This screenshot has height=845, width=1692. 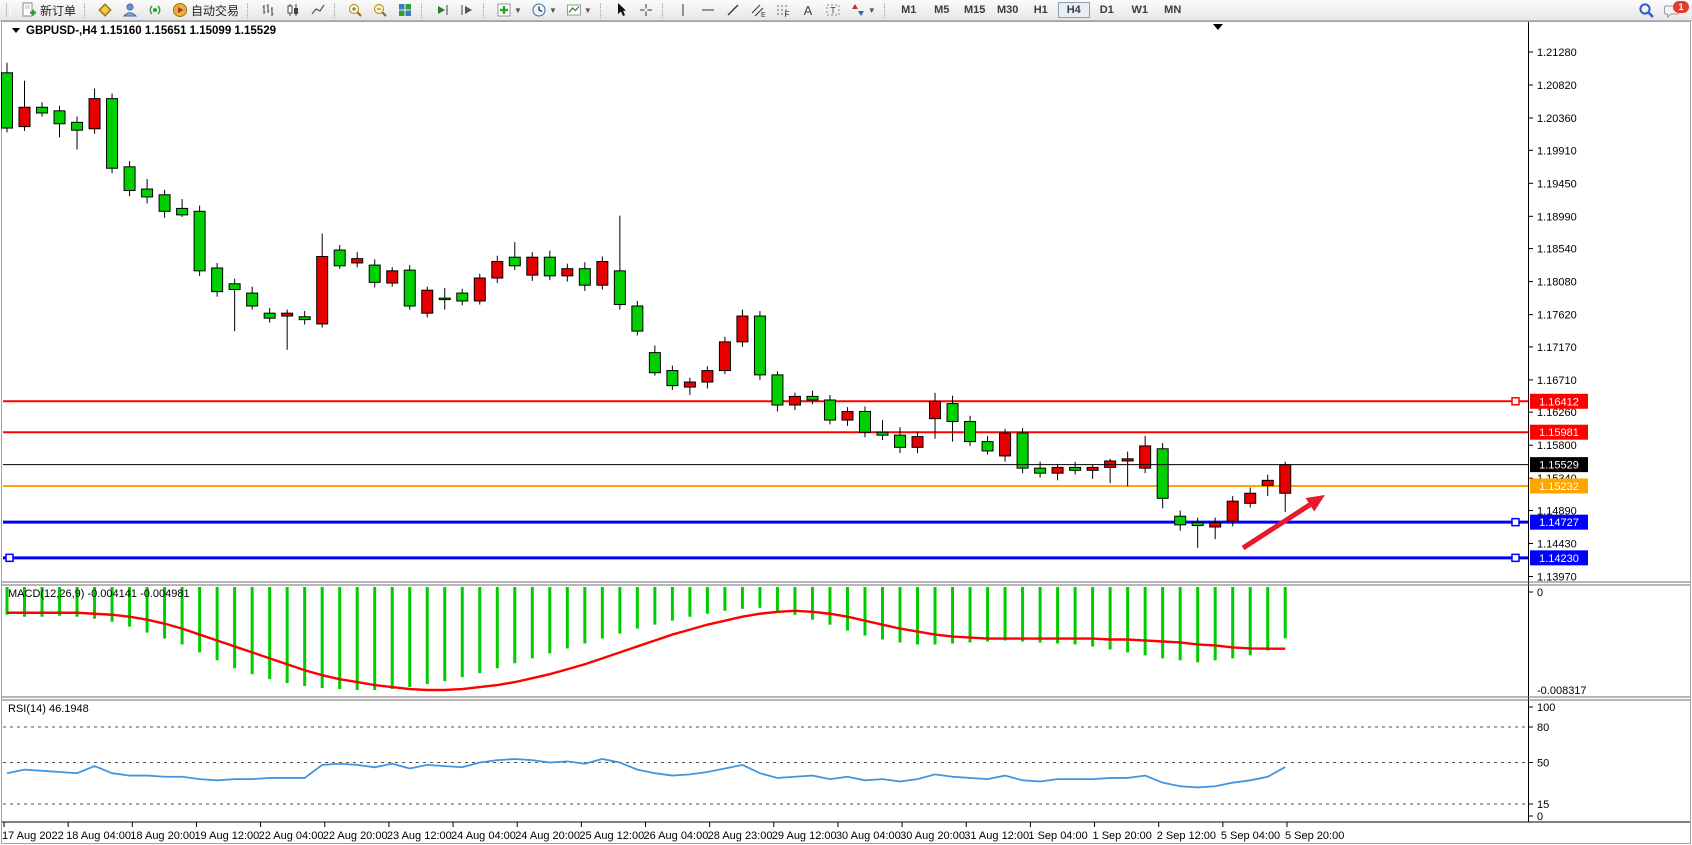 I want to click on trendline-tool-button, so click(x=733, y=10).